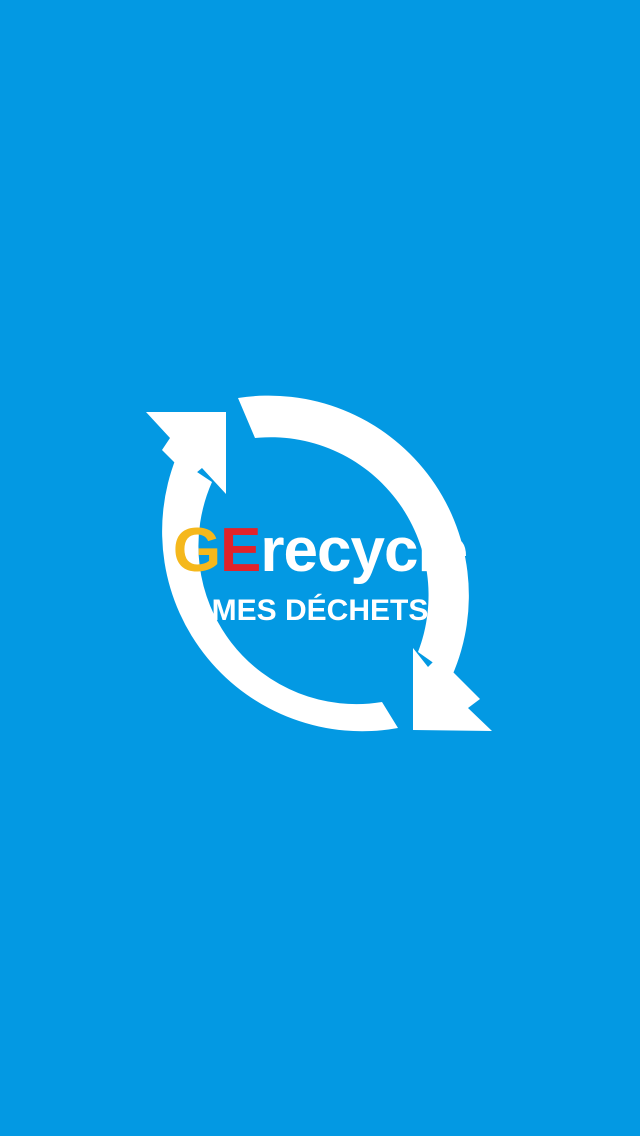 Image resolution: width=640 pixels, height=1136 pixels. I want to click on wordmark-letter-g: G, so click(196, 550).